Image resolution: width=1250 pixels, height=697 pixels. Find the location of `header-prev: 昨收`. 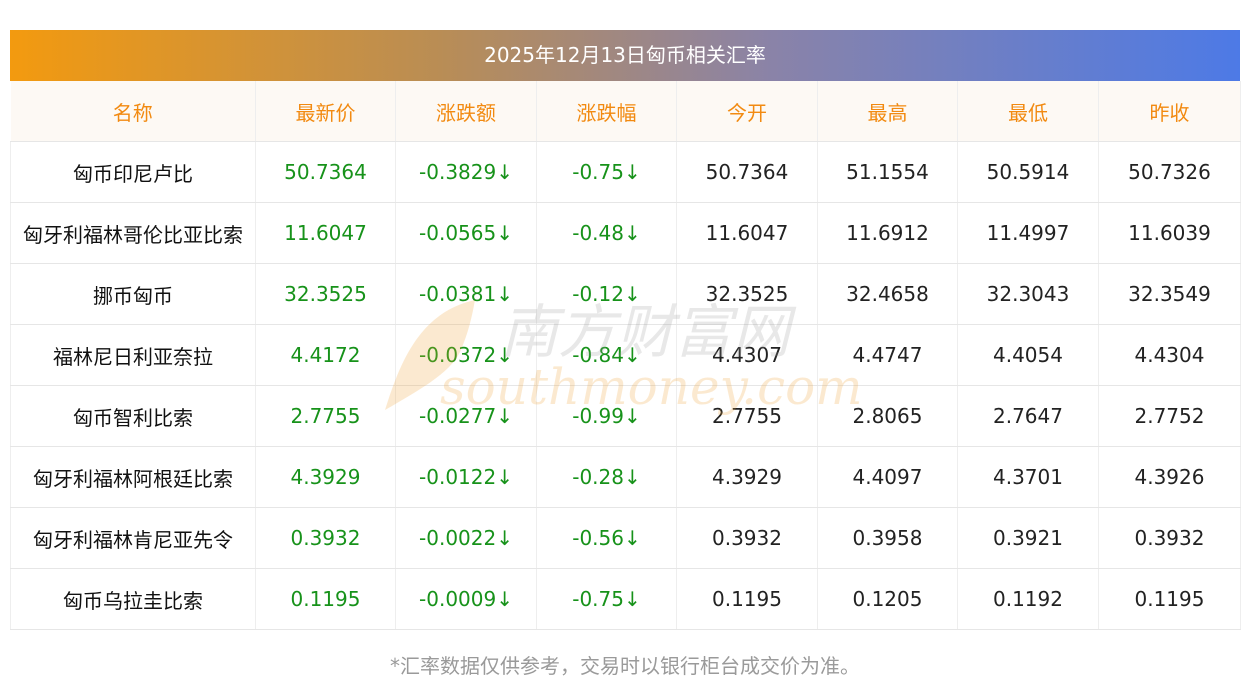

header-prev: 昨收 is located at coordinates (1169, 111).